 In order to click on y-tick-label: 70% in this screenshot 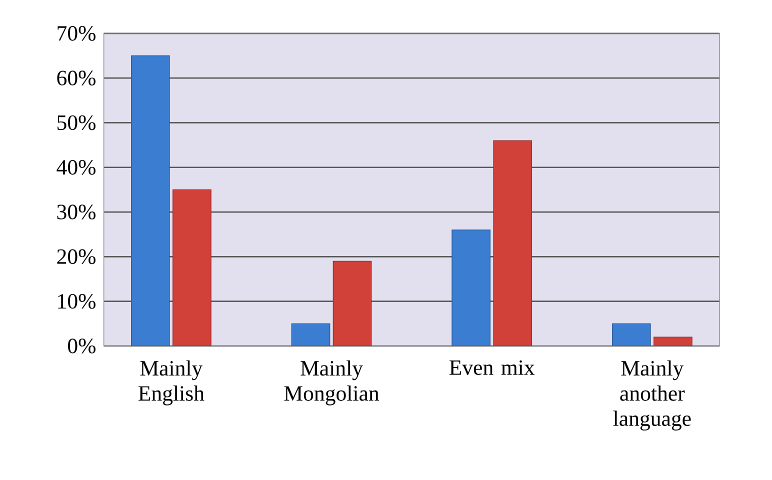, I will do `click(77, 33)`.